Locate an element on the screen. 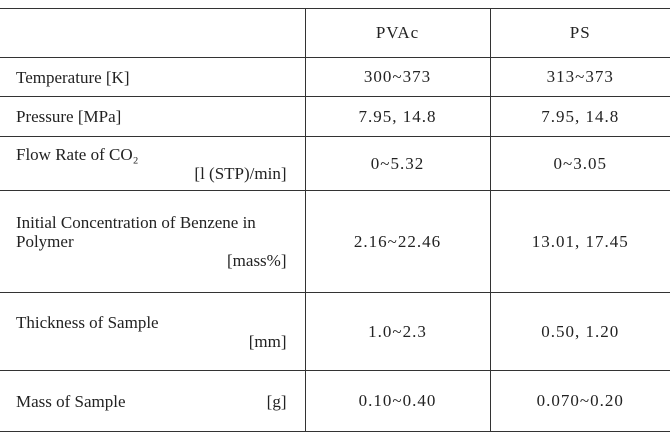 The image size is (670, 439). row-label: Temperature [K] is located at coordinates (73, 77).